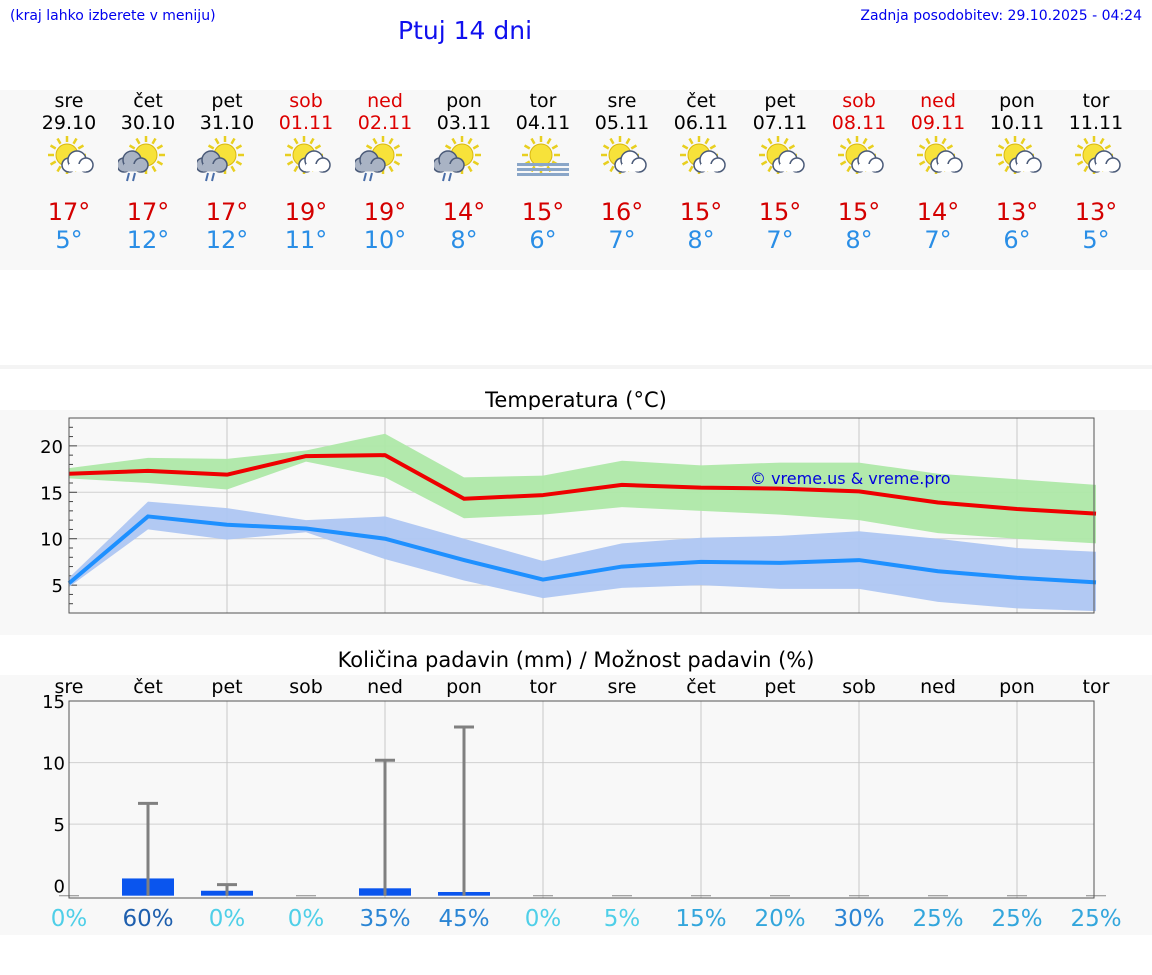  I want to click on sun-disc, so click(541, 155).